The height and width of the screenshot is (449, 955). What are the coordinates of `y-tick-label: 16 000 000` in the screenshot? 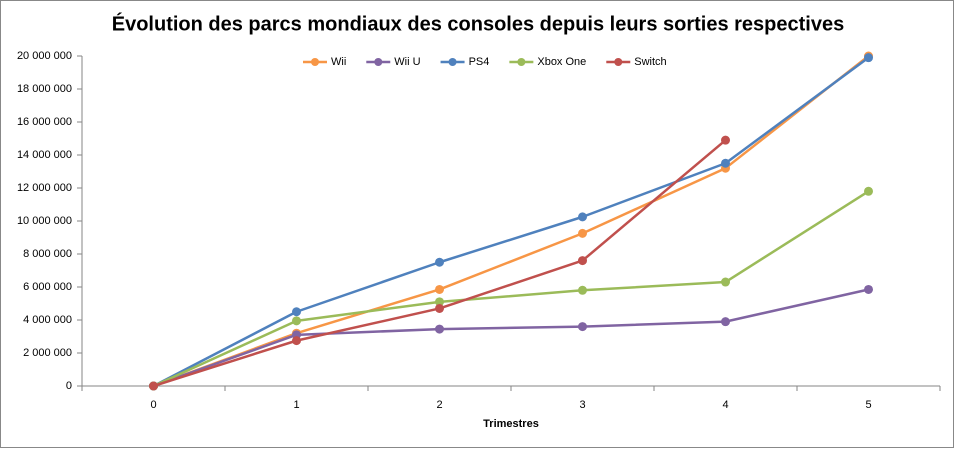 It's located at (44, 122).